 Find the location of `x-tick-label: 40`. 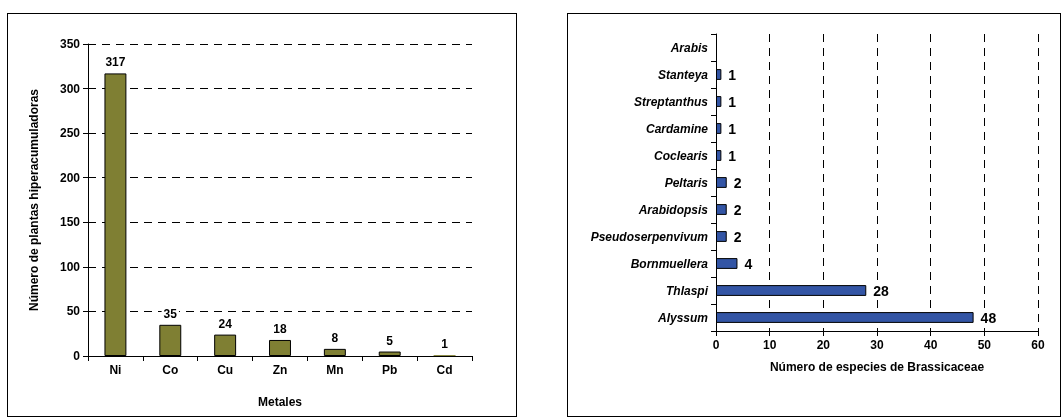

x-tick-label: 40 is located at coordinates (930, 345).